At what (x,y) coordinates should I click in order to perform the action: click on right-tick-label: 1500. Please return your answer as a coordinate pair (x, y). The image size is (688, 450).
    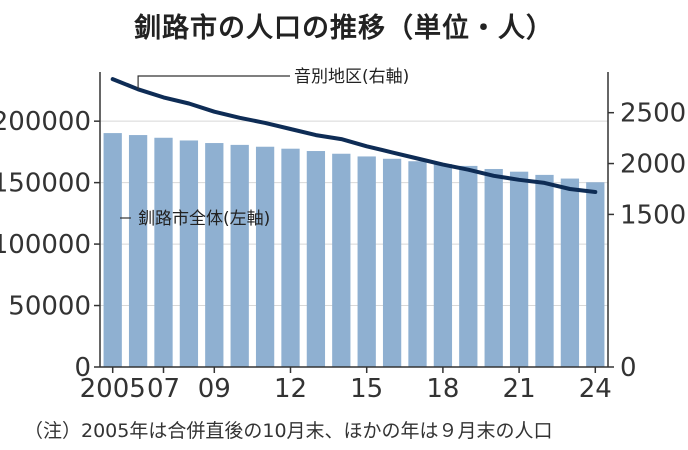
    Looking at the image, I should click on (653, 215).